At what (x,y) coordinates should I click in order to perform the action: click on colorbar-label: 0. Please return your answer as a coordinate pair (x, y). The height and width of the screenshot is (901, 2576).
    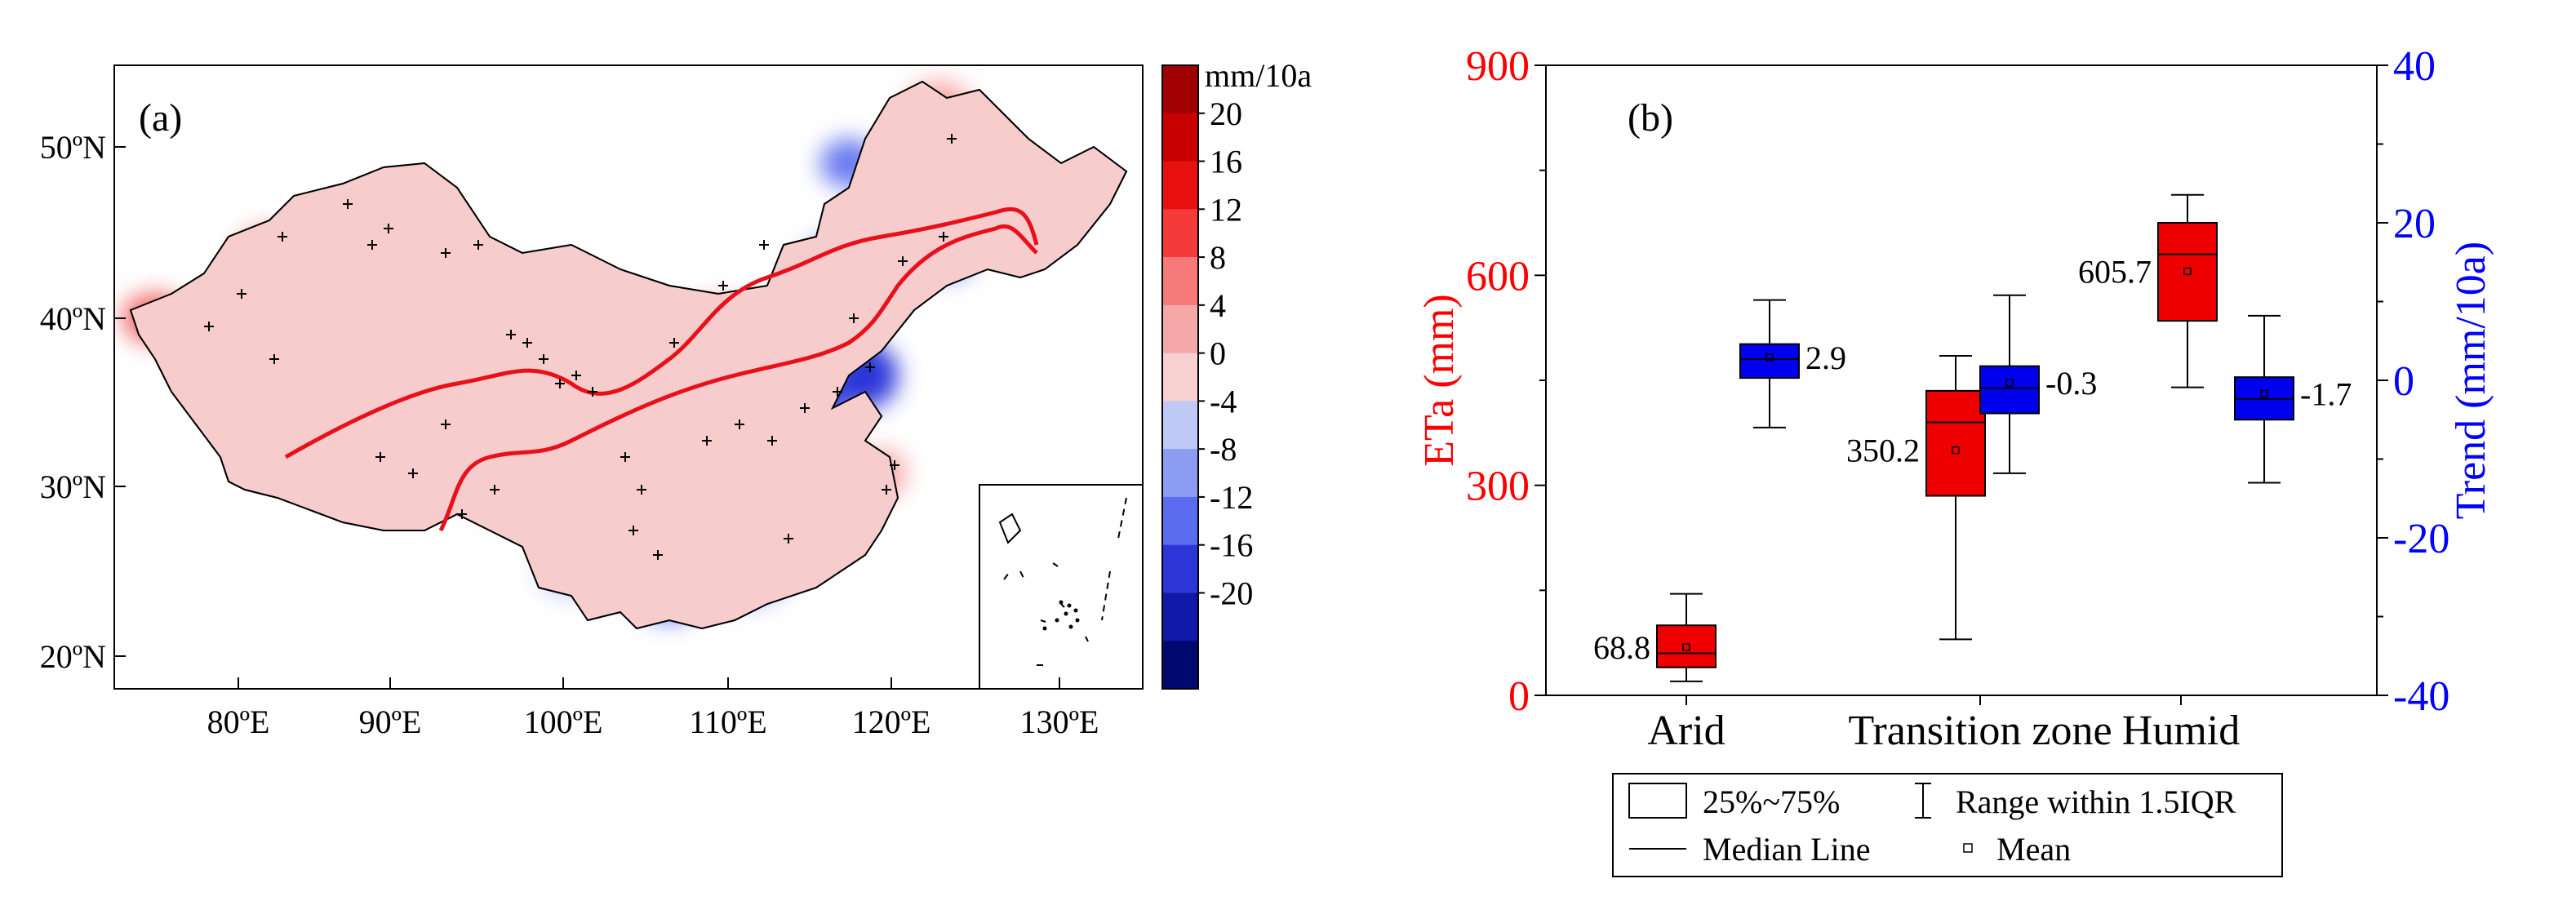
    Looking at the image, I should click on (1218, 353).